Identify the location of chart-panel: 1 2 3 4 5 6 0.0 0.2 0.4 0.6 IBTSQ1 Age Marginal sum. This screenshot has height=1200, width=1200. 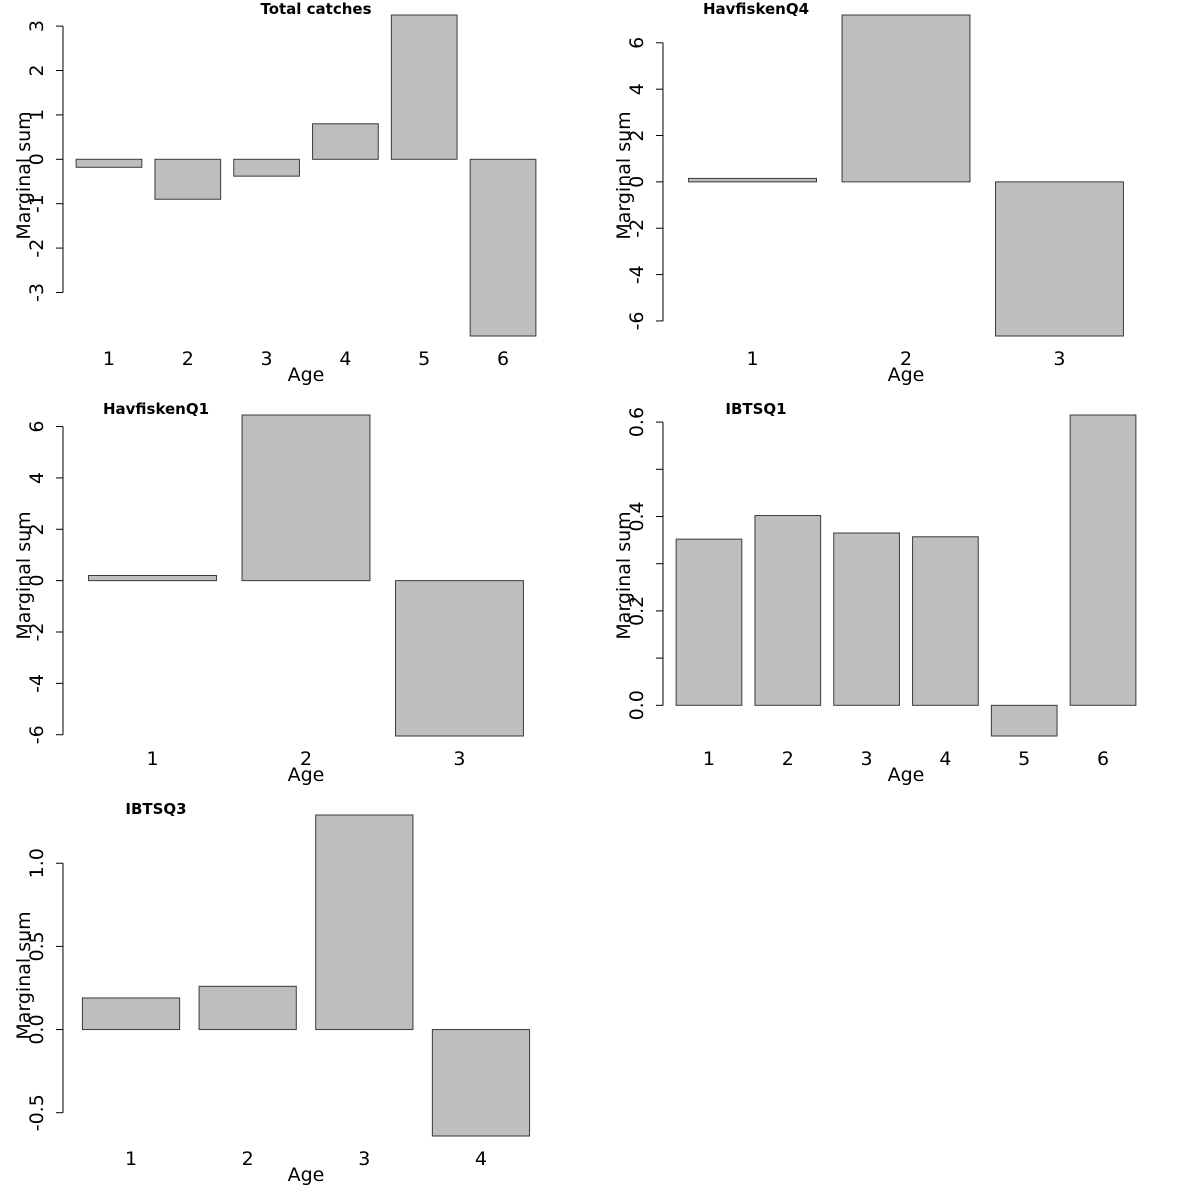
(875, 593).